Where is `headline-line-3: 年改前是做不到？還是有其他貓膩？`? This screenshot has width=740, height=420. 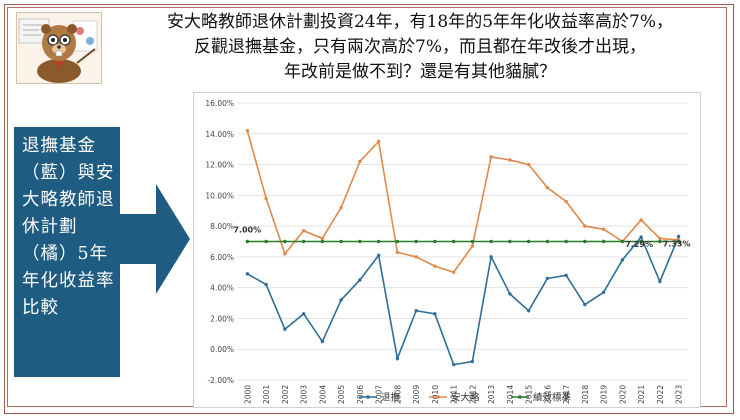 headline-line-3: 年改前是做不到？還是有其他貓膩？ is located at coordinates (420, 72).